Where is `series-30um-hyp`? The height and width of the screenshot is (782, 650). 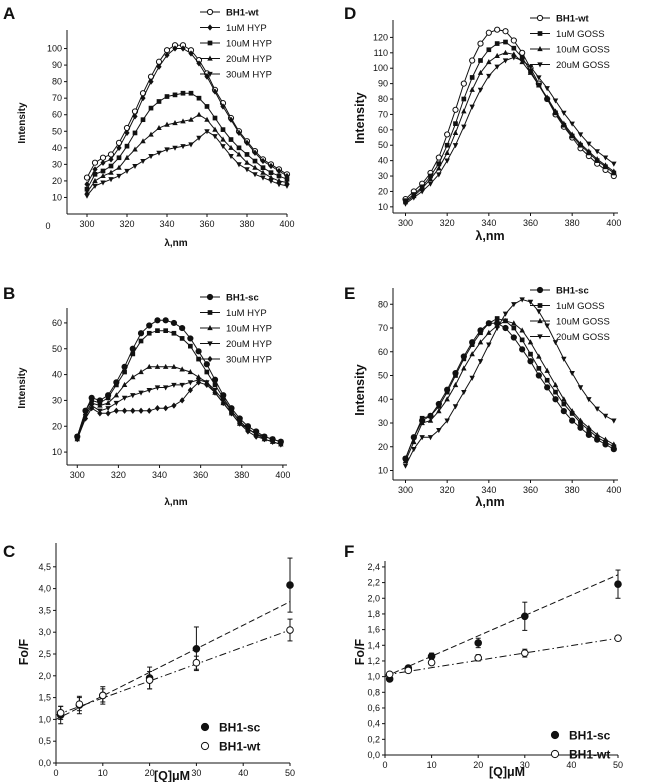
series-30um-hyp is located at coordinates (187, 164).